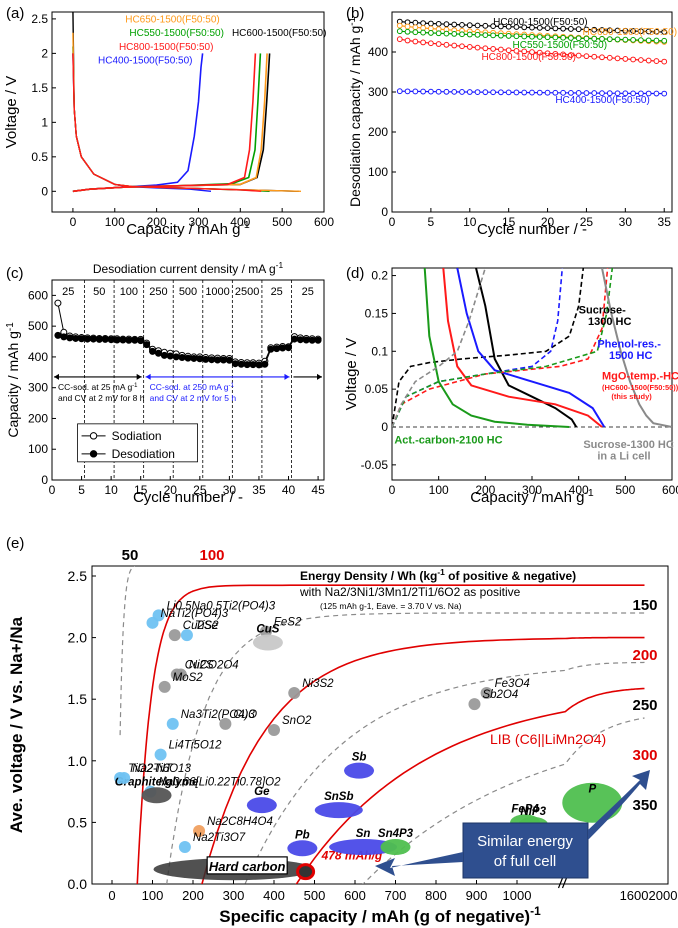  What do you see at coordinates (38, 449) in the screenshot?
I see `panel-c-y-tick-label: 100` at bounding box center [38, 449].